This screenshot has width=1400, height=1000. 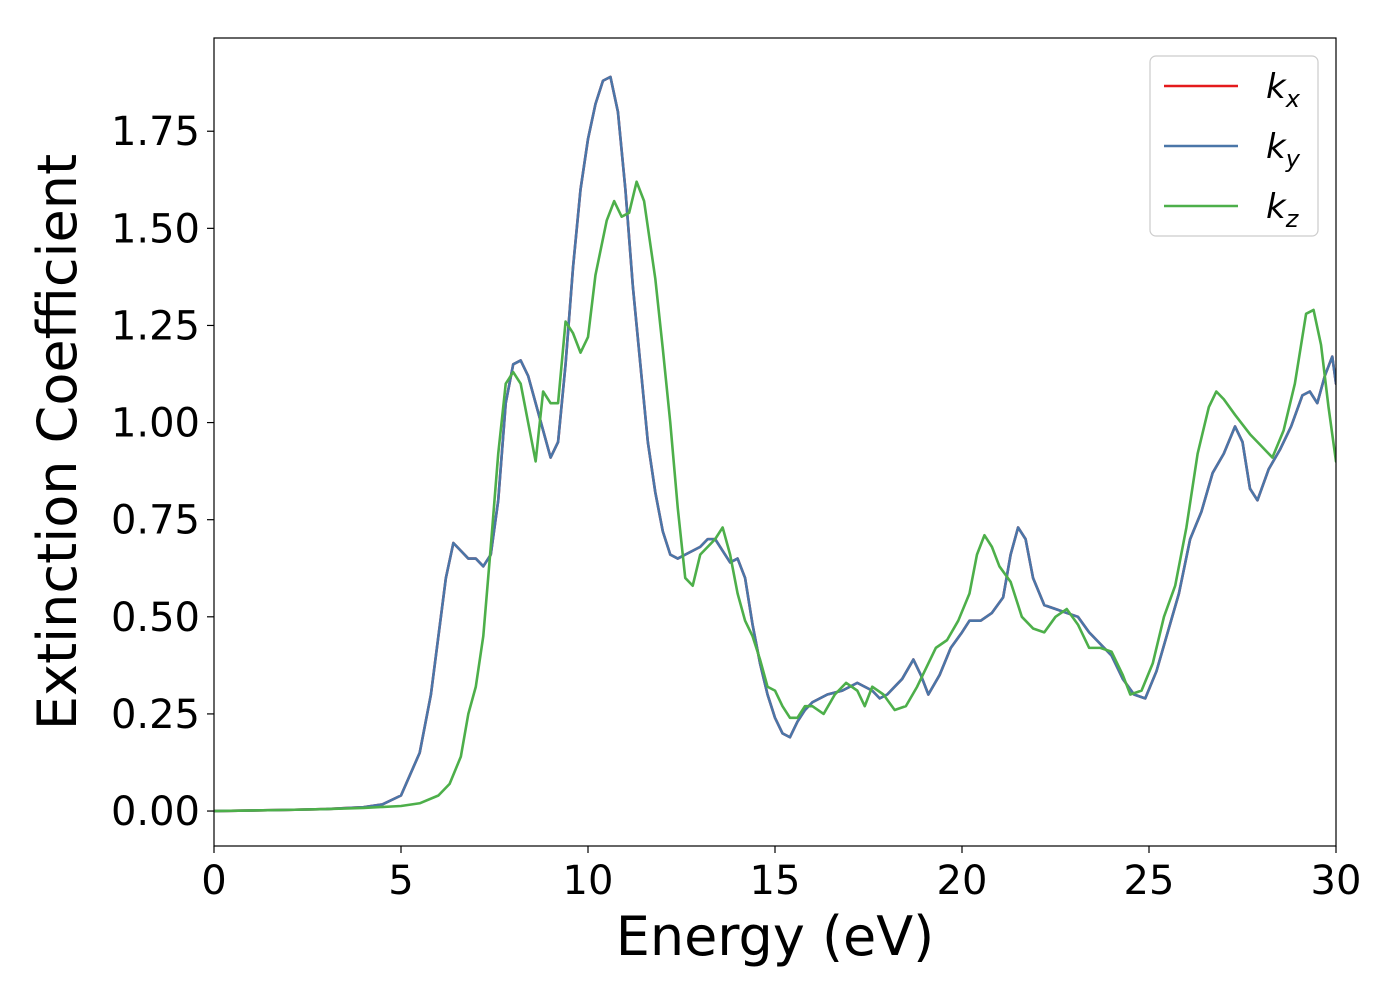 I want to click on legend-label-subscript: y, so click(x=1293, y=159).